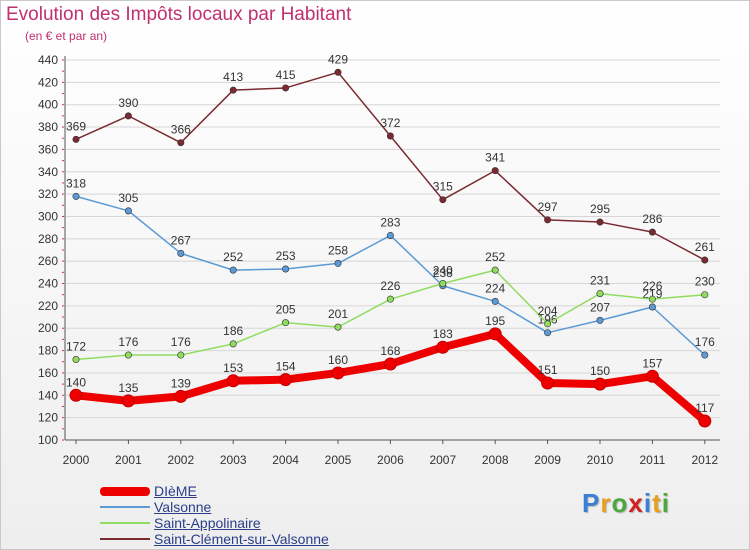  I want to click on x-tick-label: 2011, so click(652, 460).